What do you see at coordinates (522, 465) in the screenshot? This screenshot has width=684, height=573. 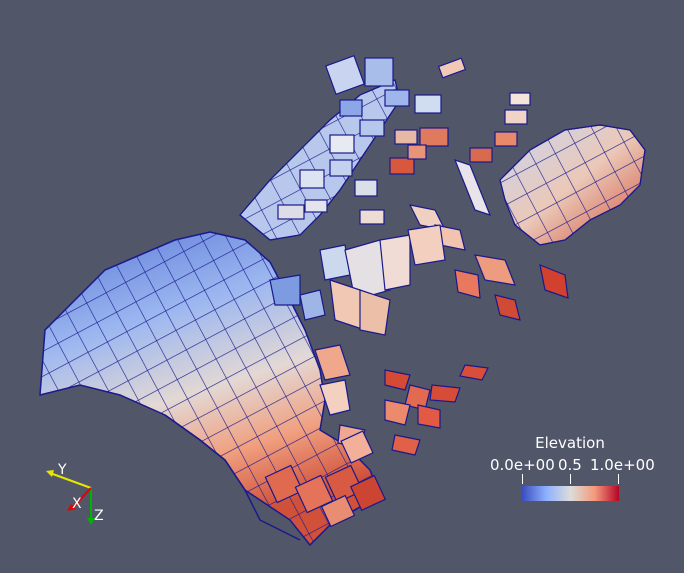 I see `legend-min-label: 0.0e+00` at bounding box center [522, 465].